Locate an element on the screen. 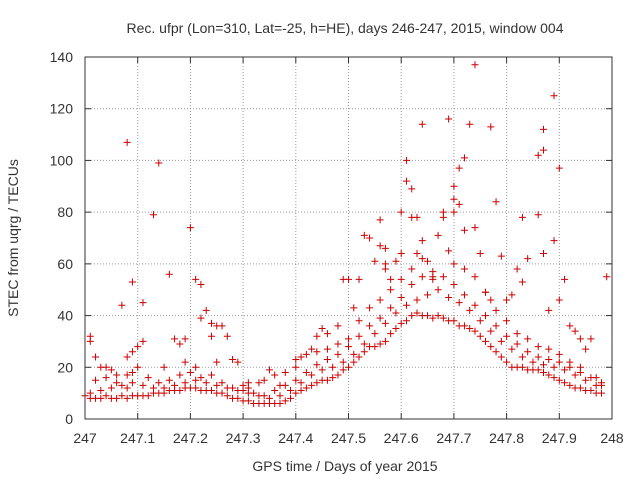  y-tick-label: 40 is located at coordinates (65, 316).